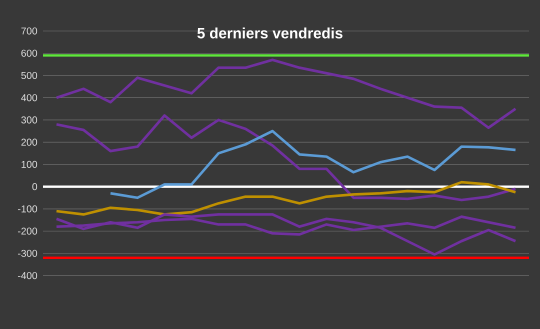 The height and width of the screenshot is (329, 540). I want to click on y-tick-label: 500, so click(29, 75).